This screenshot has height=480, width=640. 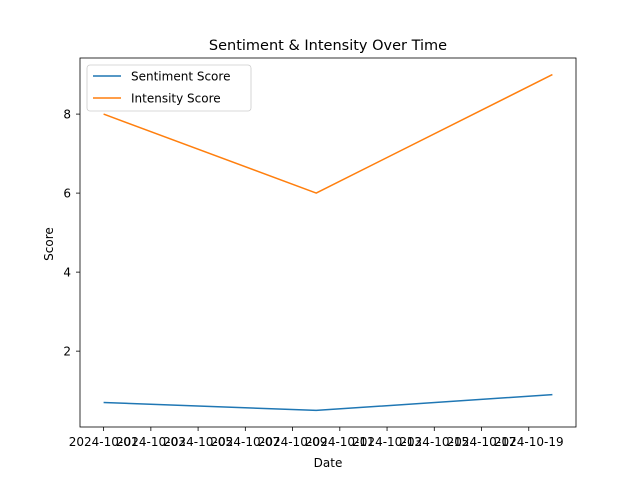 I want to click on x-tick-label-9: 2024-10-19, so click(x=529, y=442).